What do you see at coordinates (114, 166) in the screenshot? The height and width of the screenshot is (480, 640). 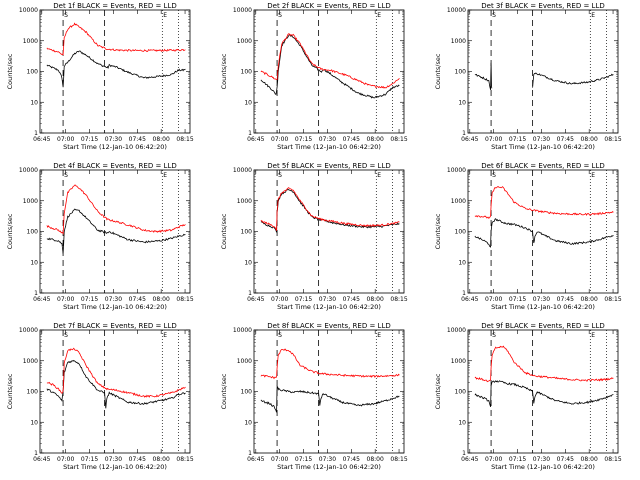 I see `panel-title: Det 4f BLACK = Events, RED = LLD` at bounding box center [114, 166].